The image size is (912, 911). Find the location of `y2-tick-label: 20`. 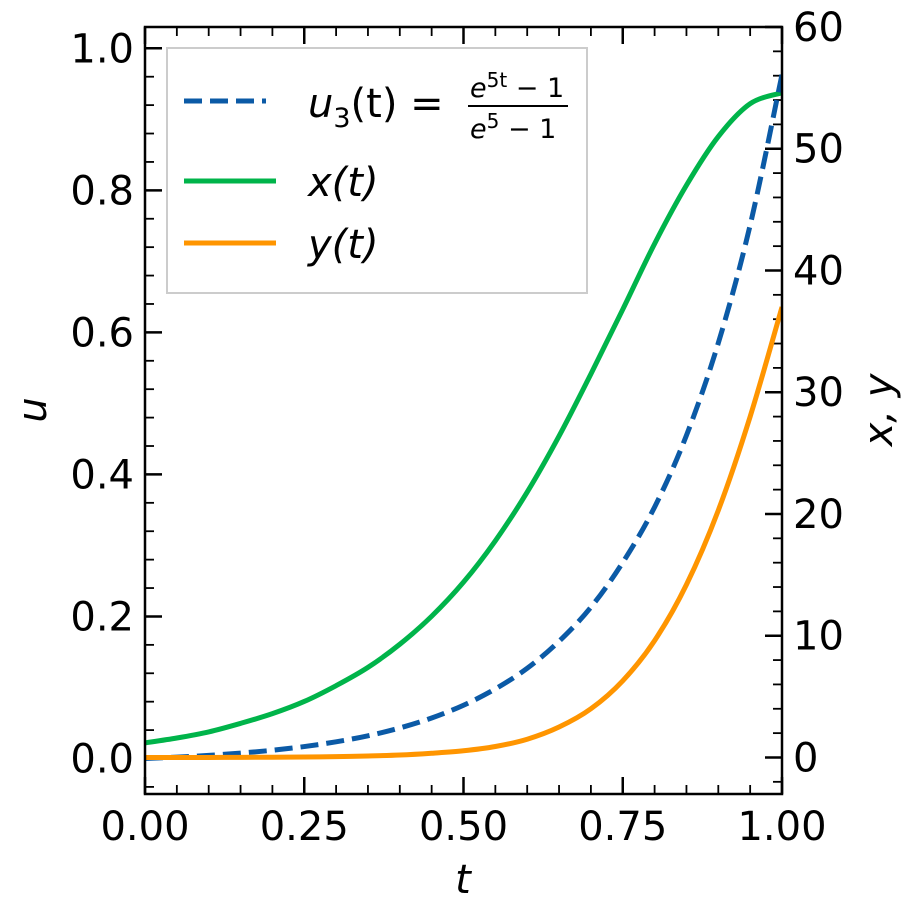

y2-tick-label: 20 is located at coordinates (818, 515).